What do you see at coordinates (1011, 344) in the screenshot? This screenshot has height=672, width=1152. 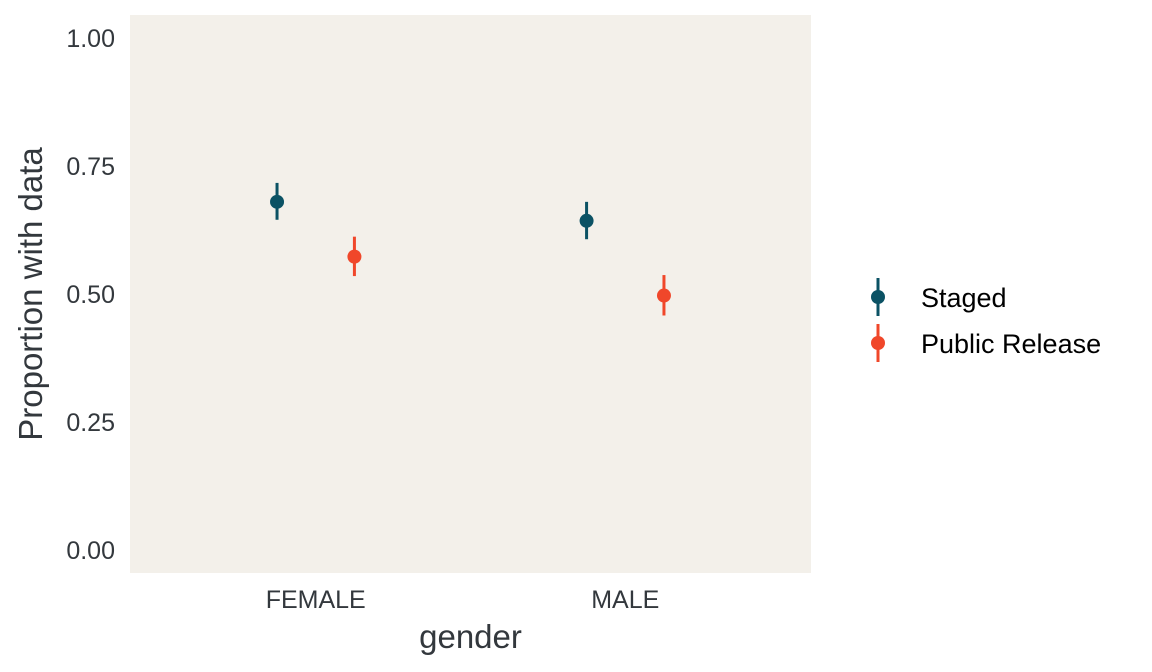 I see `legend-label: Public Release` at bounding box center [1011, 344].